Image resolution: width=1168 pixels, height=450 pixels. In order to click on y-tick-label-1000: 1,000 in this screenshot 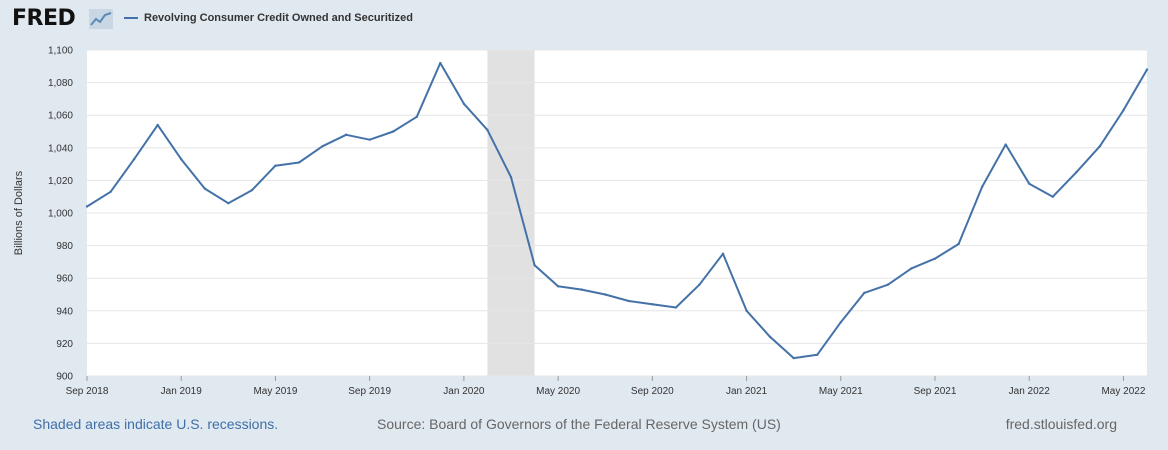, I will do `click(60, 214)`.